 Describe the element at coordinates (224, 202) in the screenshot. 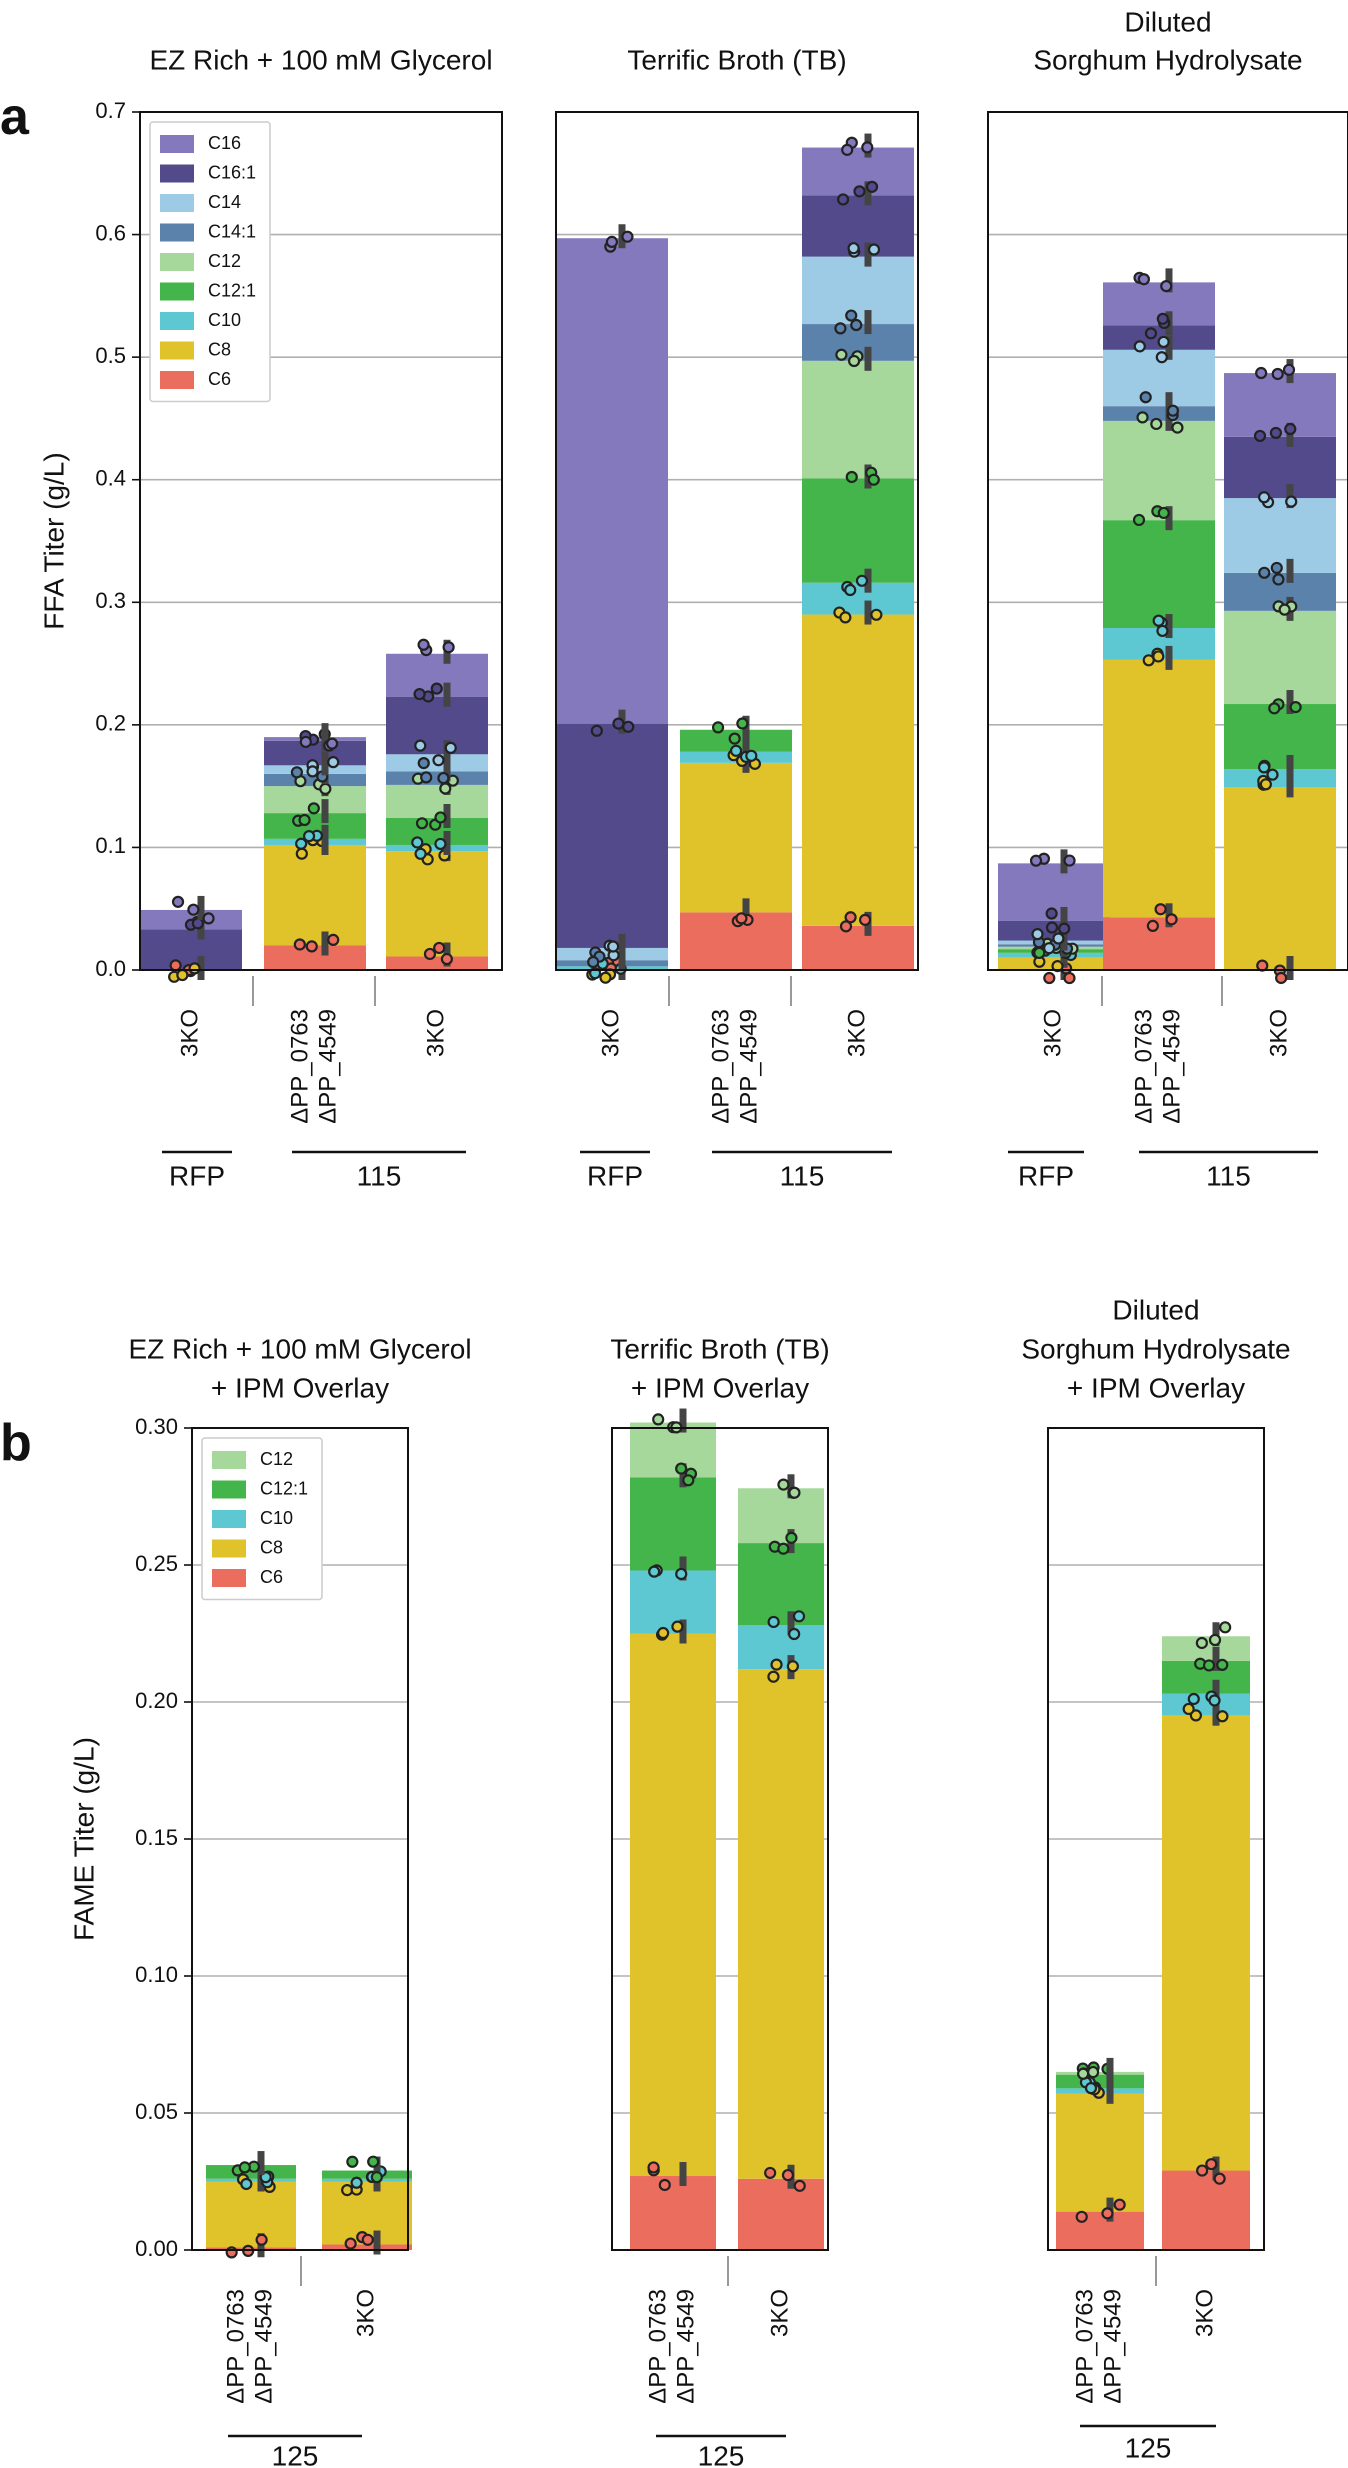

I see `legend-entry: C14` at that location.